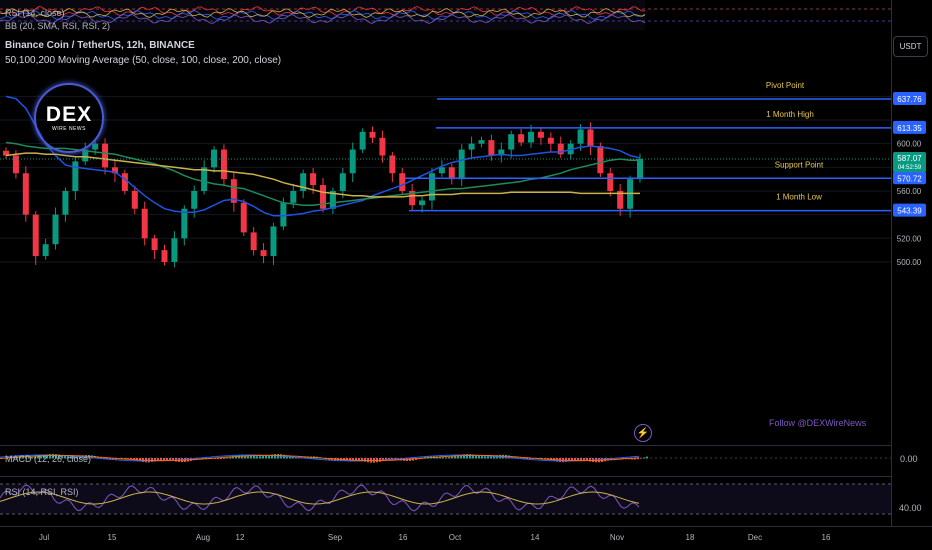 This screenshot has width=932, height=550. I want to click on rsi-pane, so click(445, 495).